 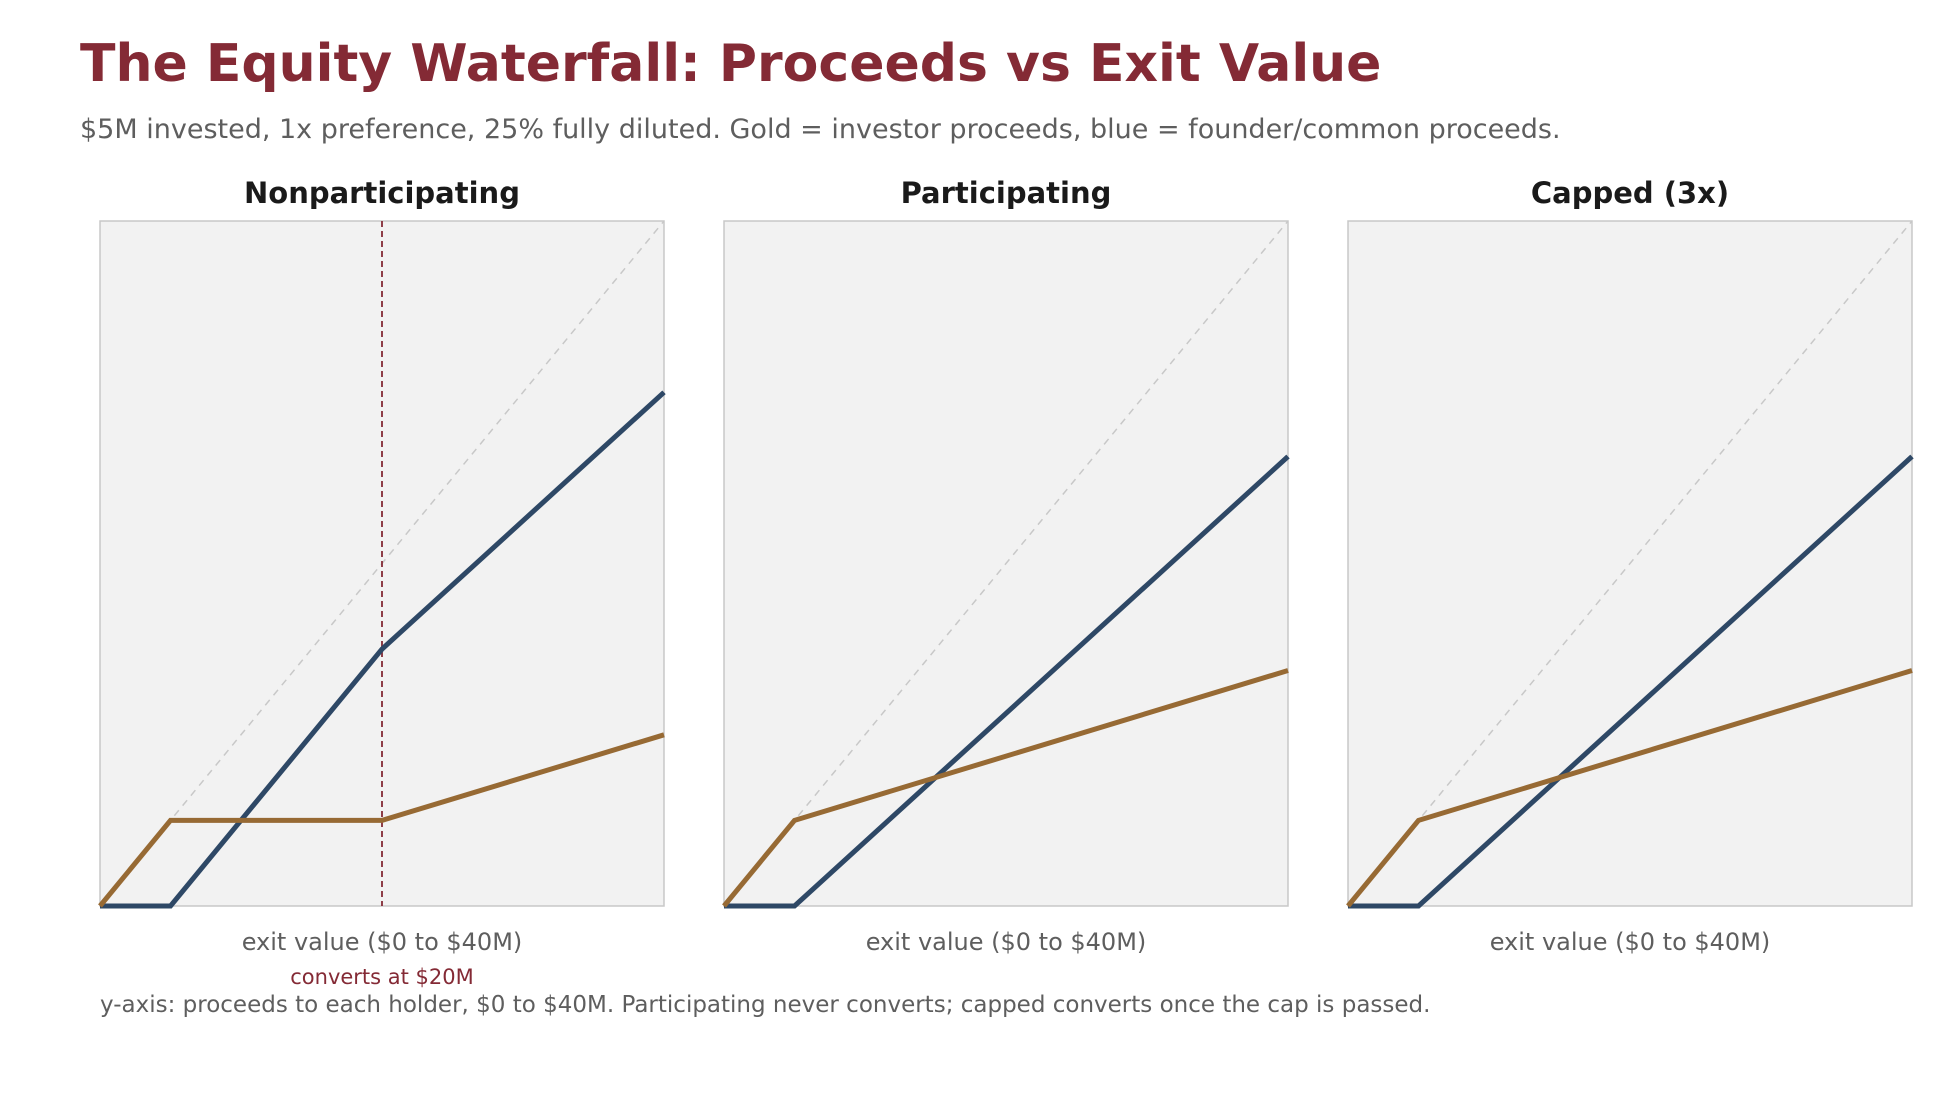 I want to click on x-axis-label-capped: exit value ($0 to $40M), so click(x=1630, y=942).